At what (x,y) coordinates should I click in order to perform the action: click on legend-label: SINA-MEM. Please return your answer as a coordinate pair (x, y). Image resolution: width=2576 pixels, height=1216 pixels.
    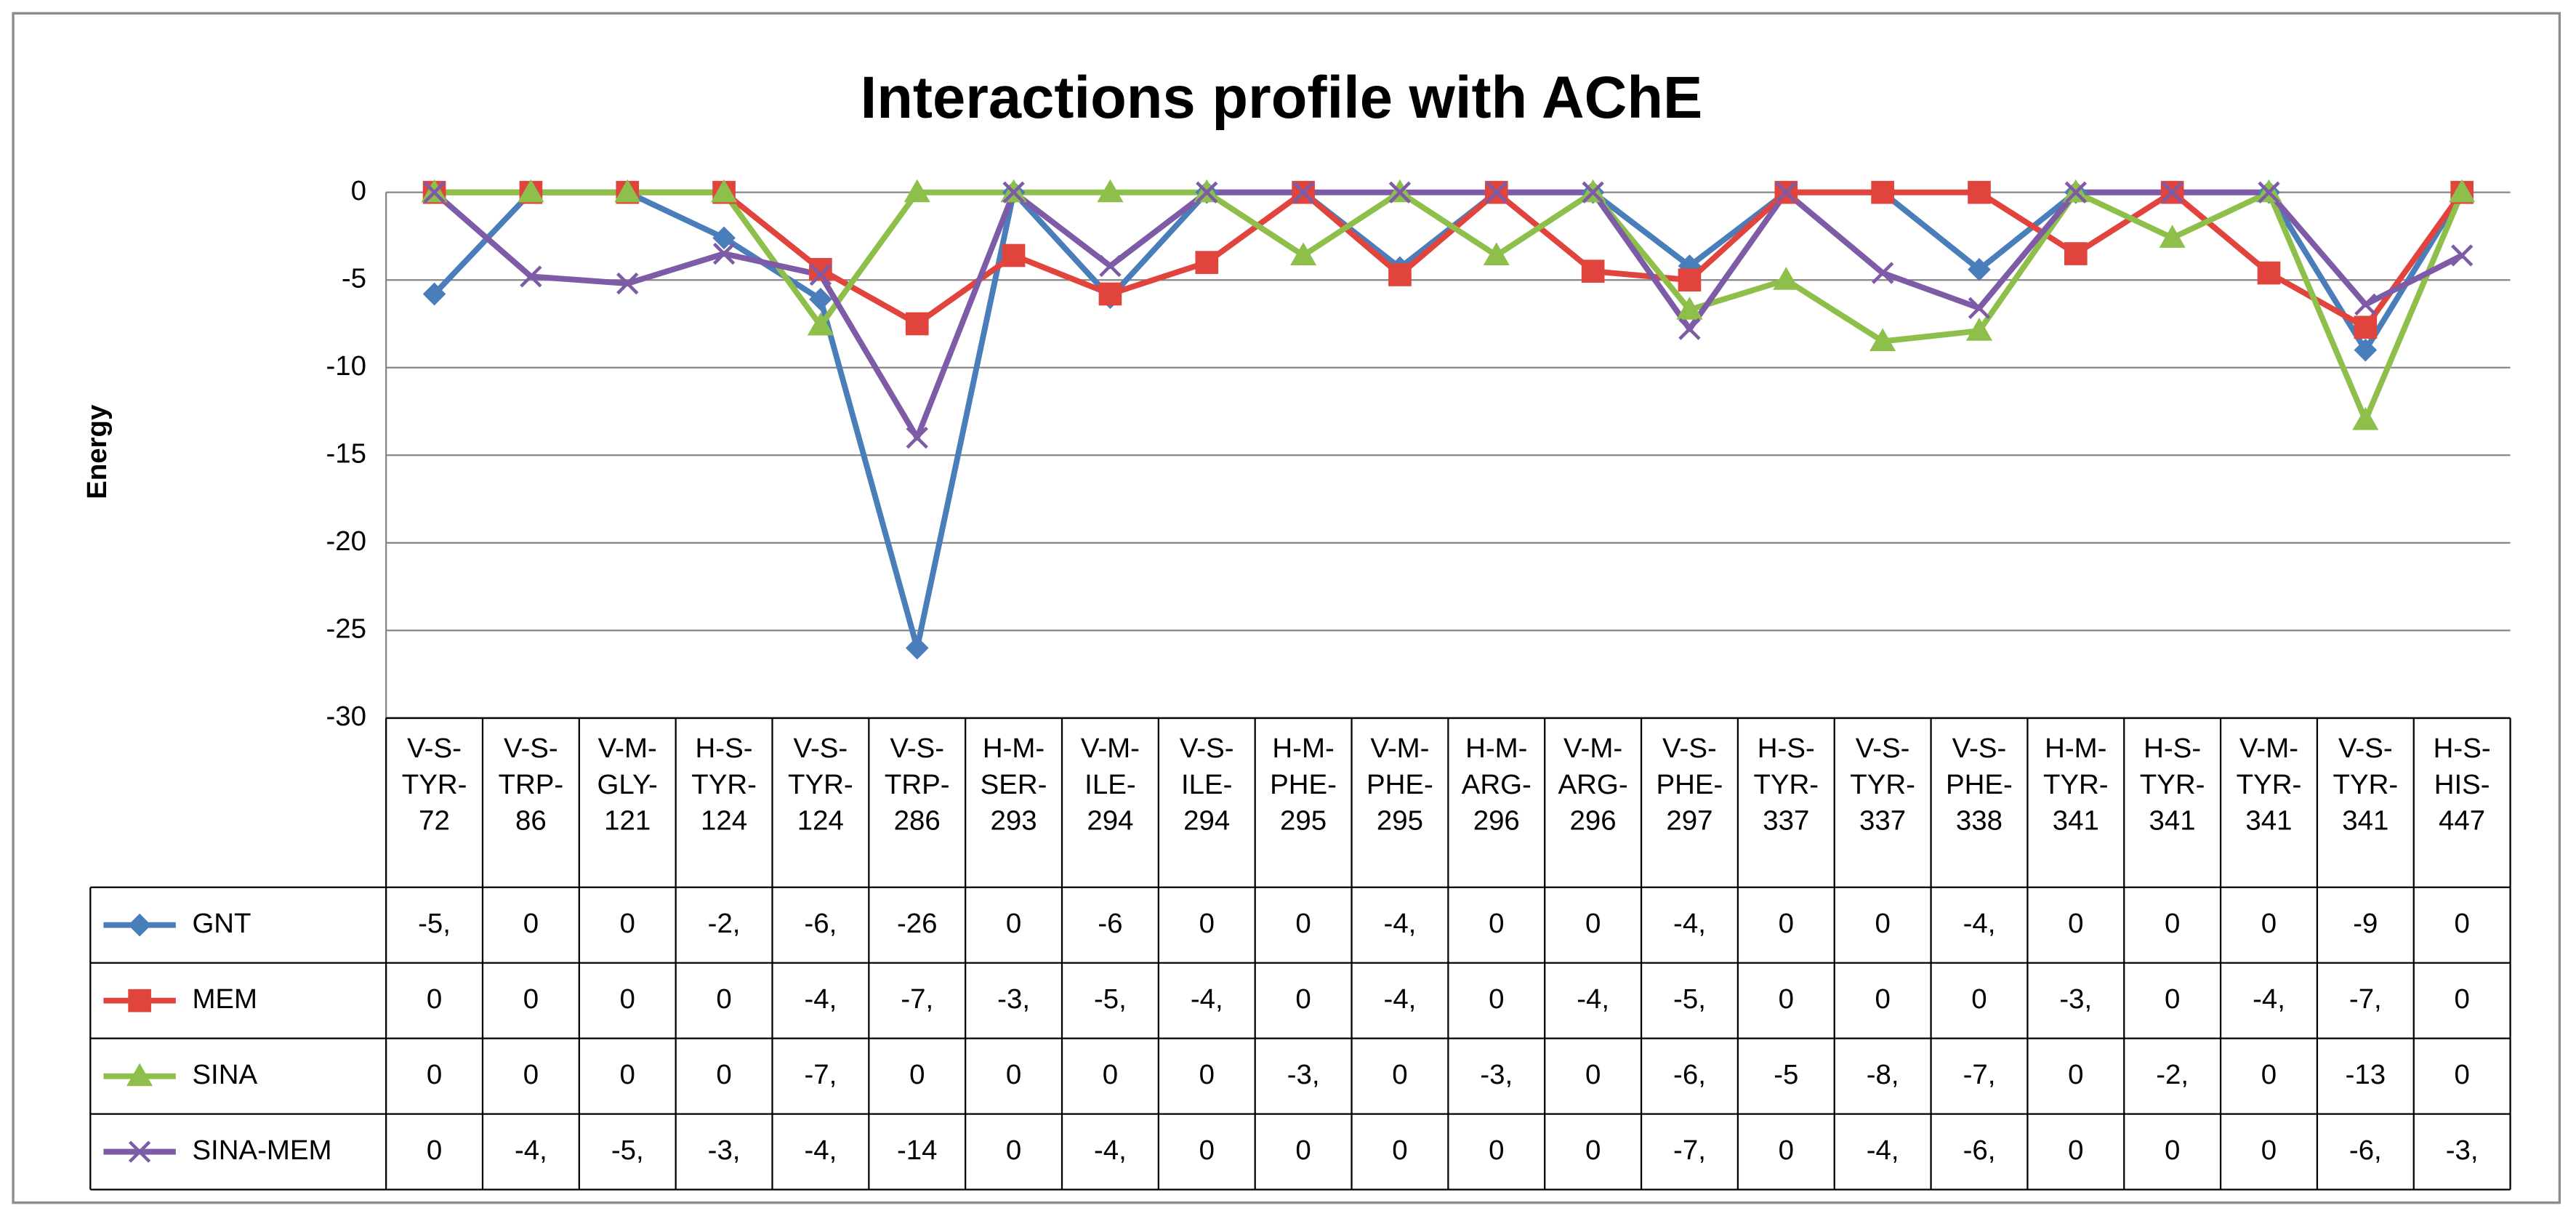
    Looking at the image, I should click on (261, 1150).